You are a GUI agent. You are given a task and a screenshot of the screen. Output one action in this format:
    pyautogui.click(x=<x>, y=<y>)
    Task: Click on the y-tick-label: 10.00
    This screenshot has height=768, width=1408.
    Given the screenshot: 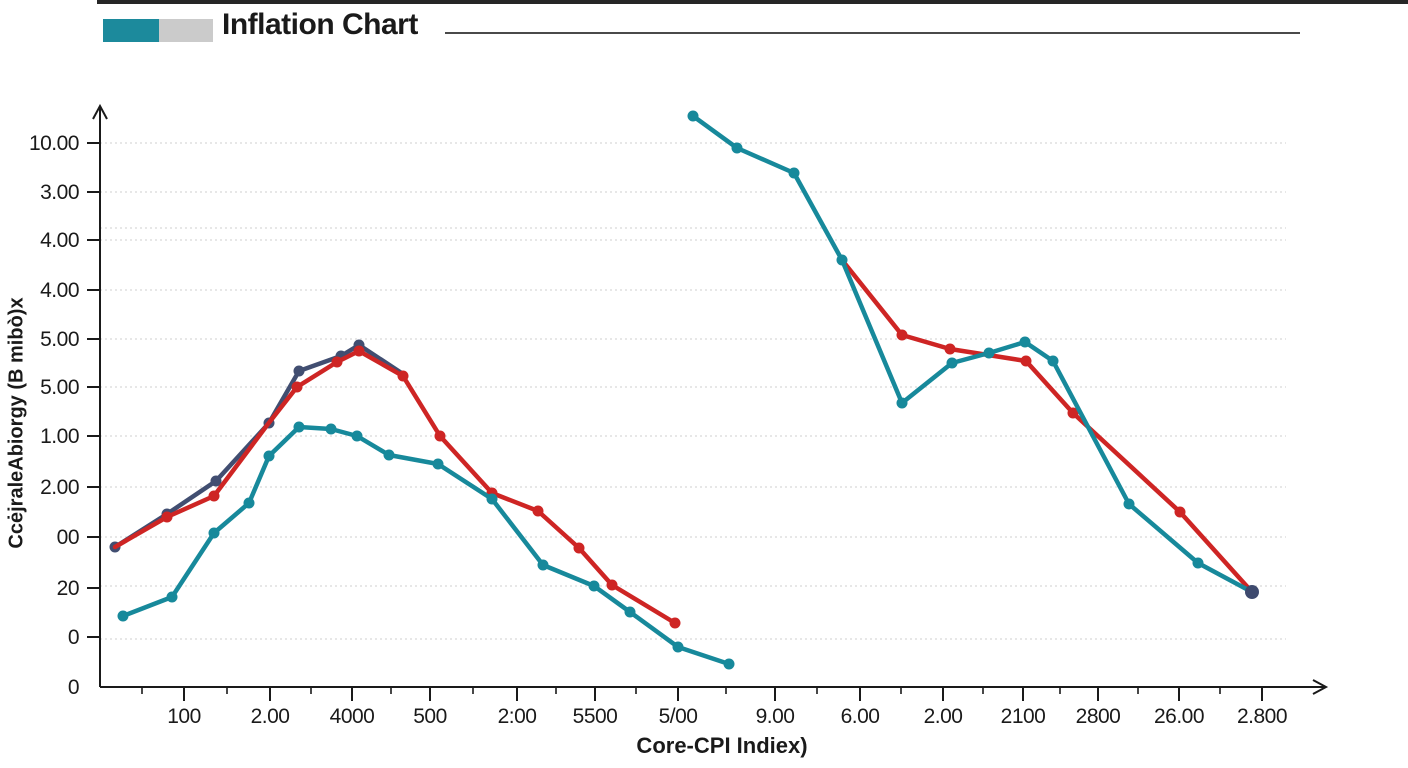 What is the action you would take?
    pyautogui.click(x=54, y=143)
    